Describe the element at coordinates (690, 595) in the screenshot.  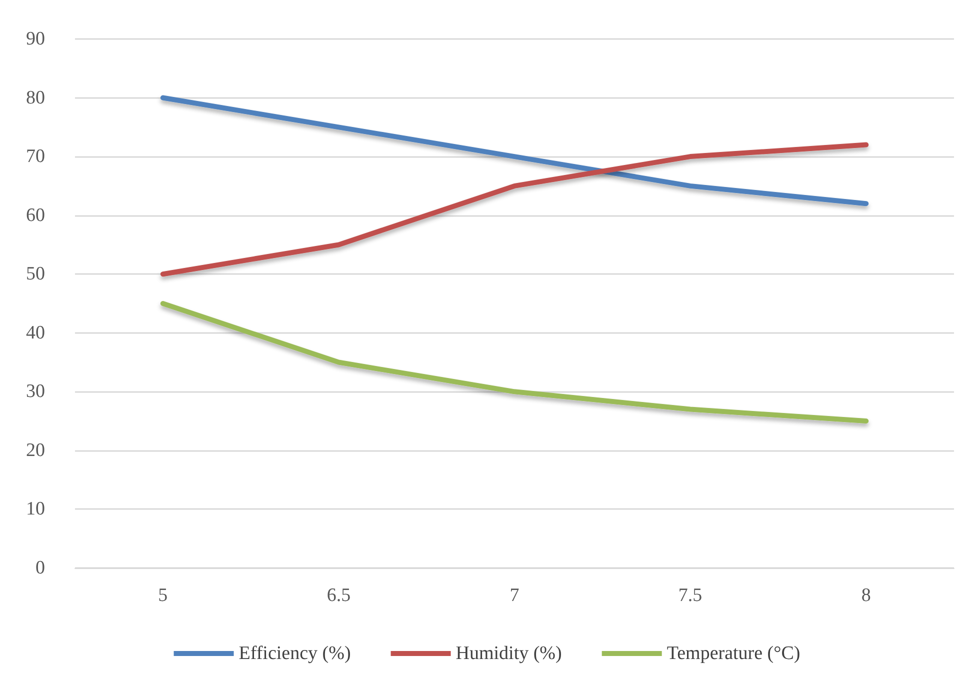
I see `x-tick-label: 7.5` at that location.